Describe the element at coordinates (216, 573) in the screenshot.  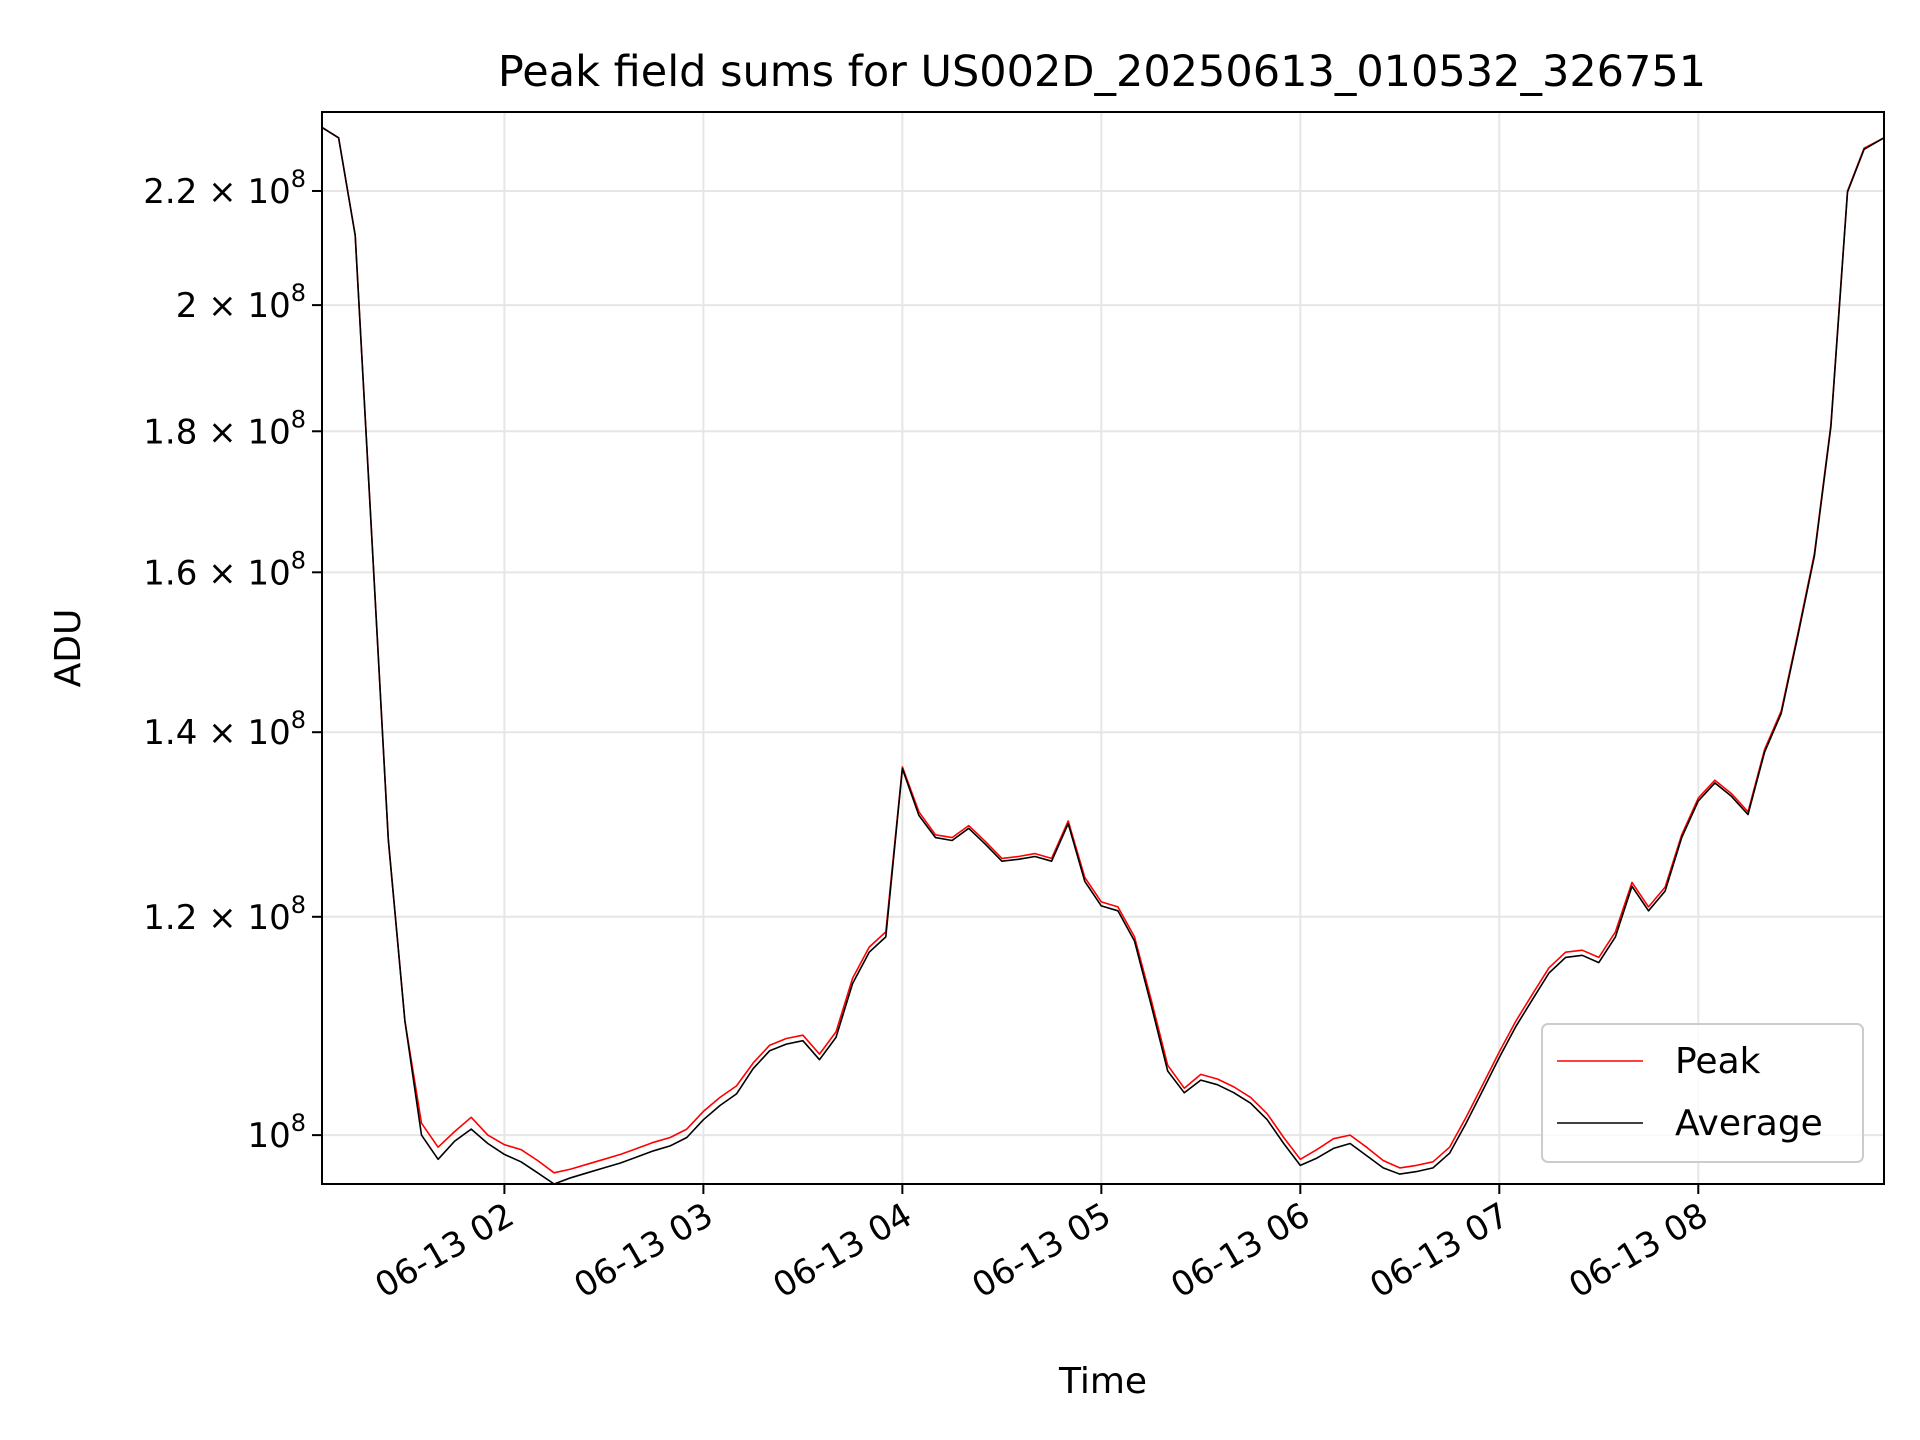
I see `y-tick-mantissa: 1.6 × 10` at that location.